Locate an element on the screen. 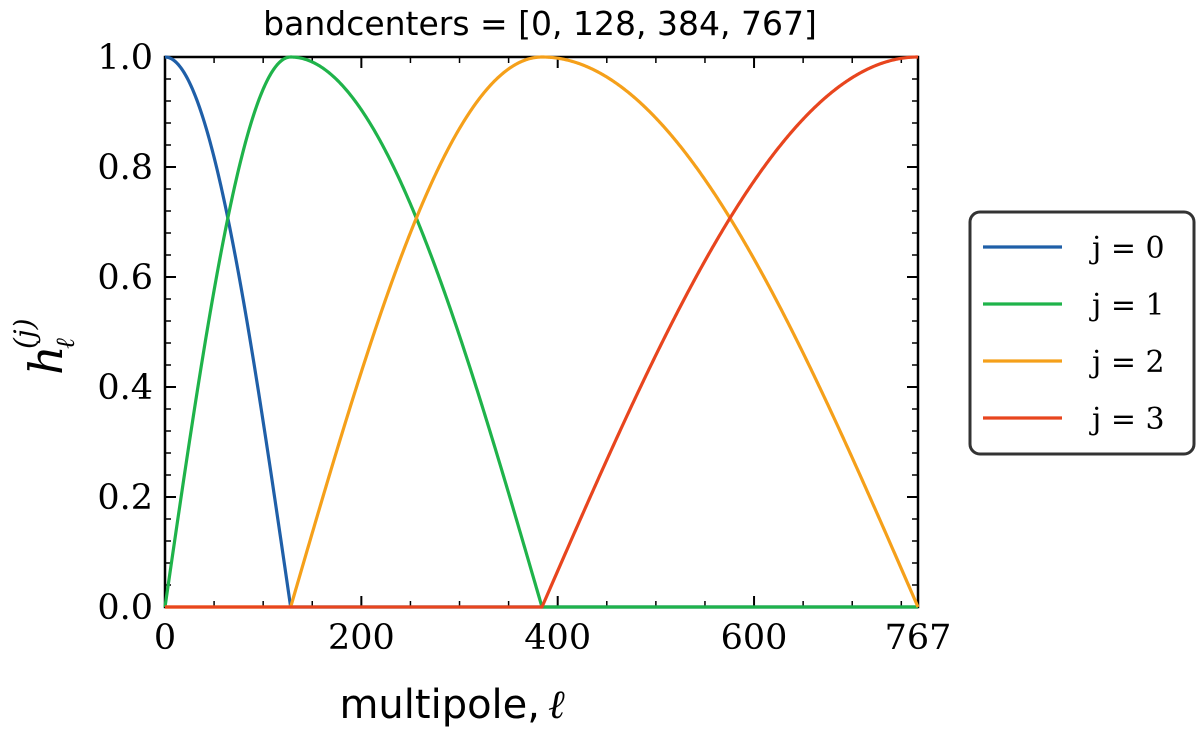 The width and height of the screenshot is (1200, 731). legend-box is located at coordinates (1082, 333).